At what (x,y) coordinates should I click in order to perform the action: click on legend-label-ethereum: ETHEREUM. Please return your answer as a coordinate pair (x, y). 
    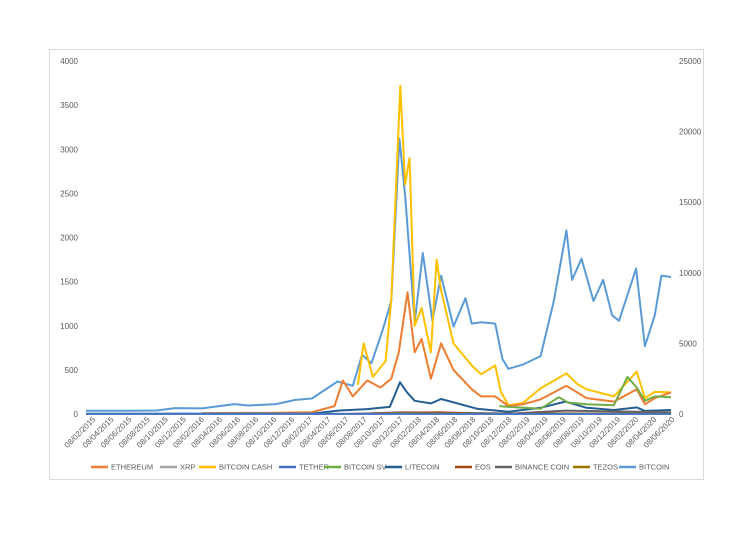
    Looking at the image, I should click on (132, 467).